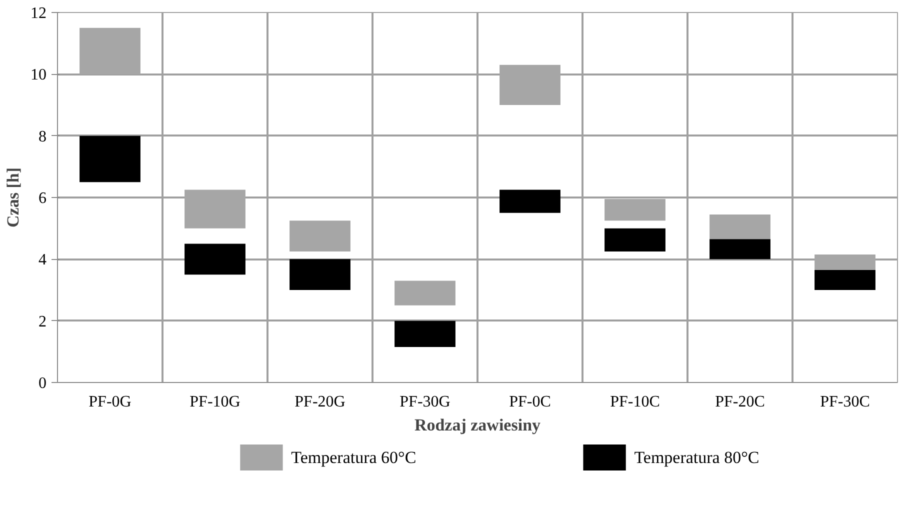 Image resolution: width=918 pixels, height=512 pixels. What do you see at coordinates (110, 402) in the screenshot?
I see `x-tick-label: PF-0G` at bounding box center [110, 402].